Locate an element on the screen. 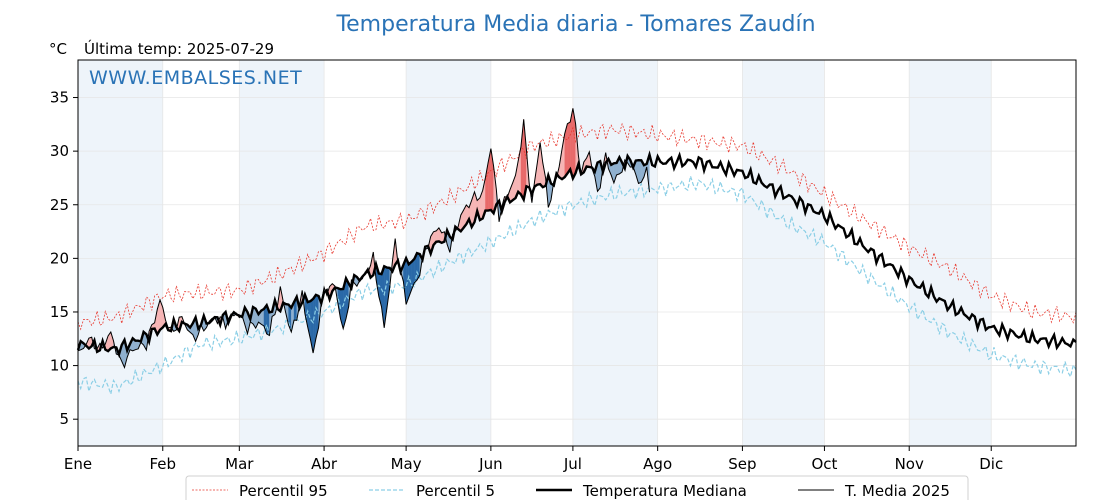  x-tick-label: Oct is located at coordinates (824, 464).